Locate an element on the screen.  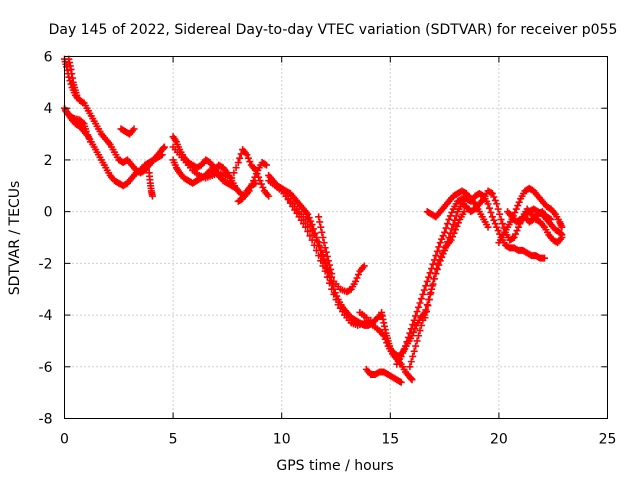
x-tick-label: 15 is located at coordinates (390, 440).